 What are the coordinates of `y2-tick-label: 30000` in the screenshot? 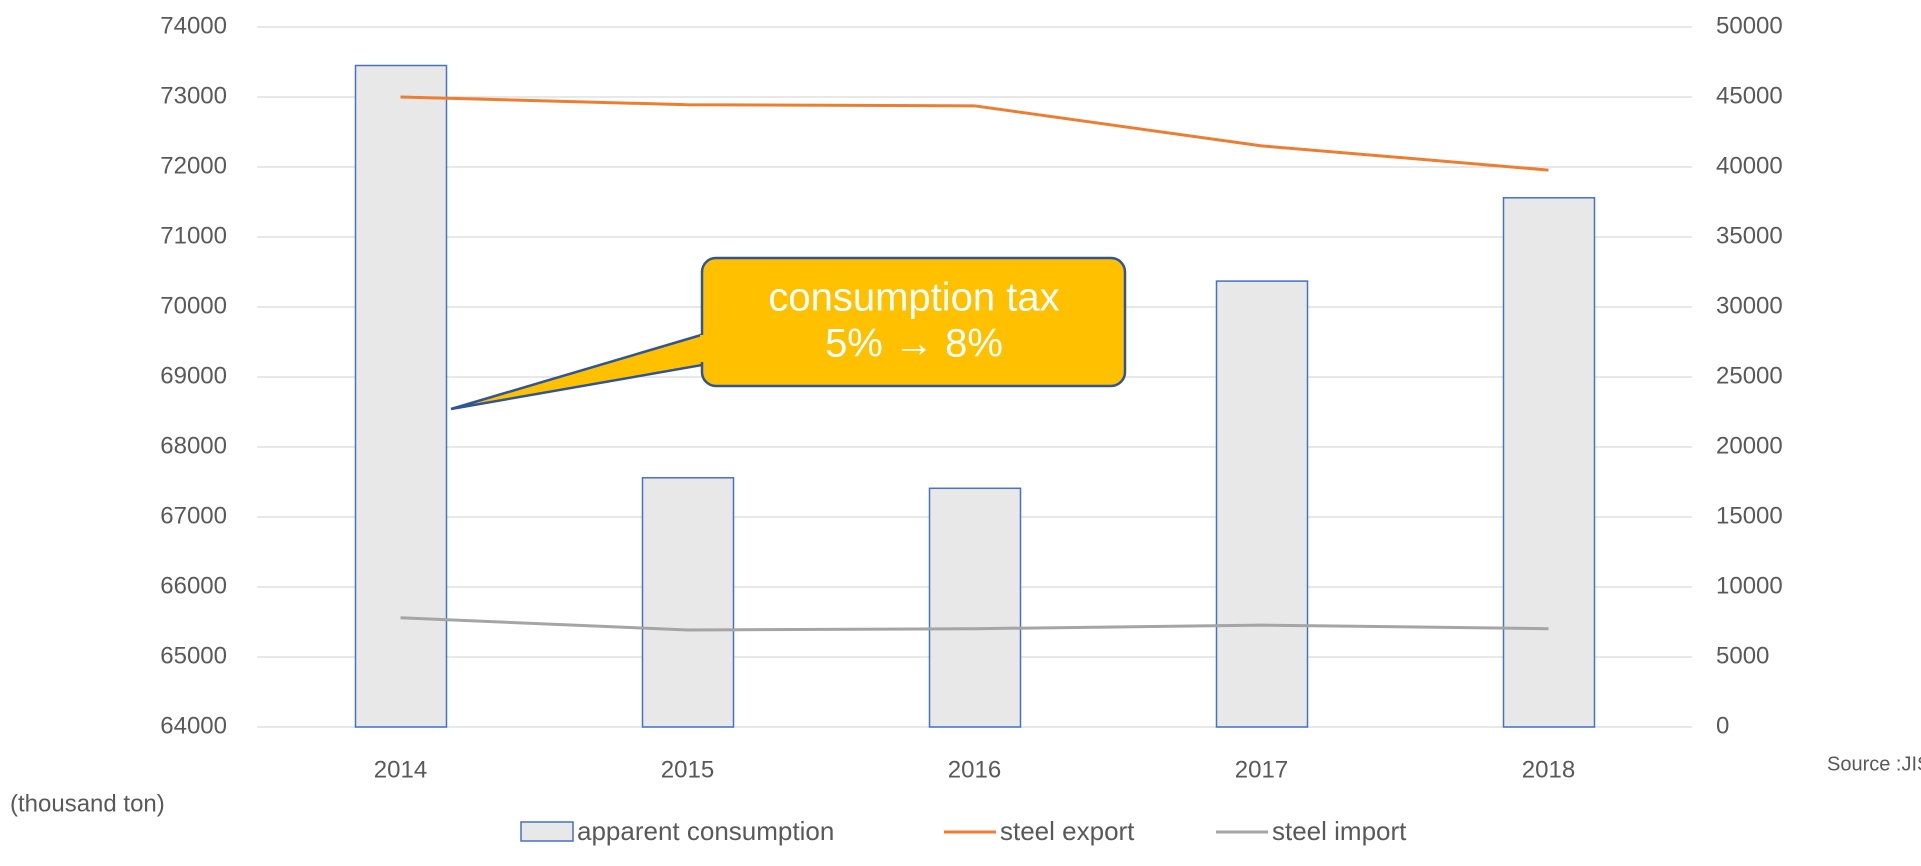 It's located at (1749, 305).